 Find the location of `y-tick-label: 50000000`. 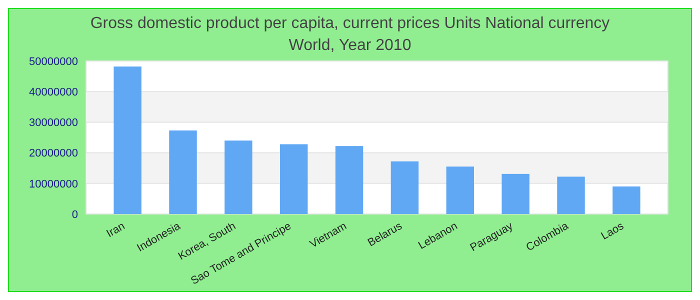

y-tick-label: 50000000 is located at coordinates (53, 62).